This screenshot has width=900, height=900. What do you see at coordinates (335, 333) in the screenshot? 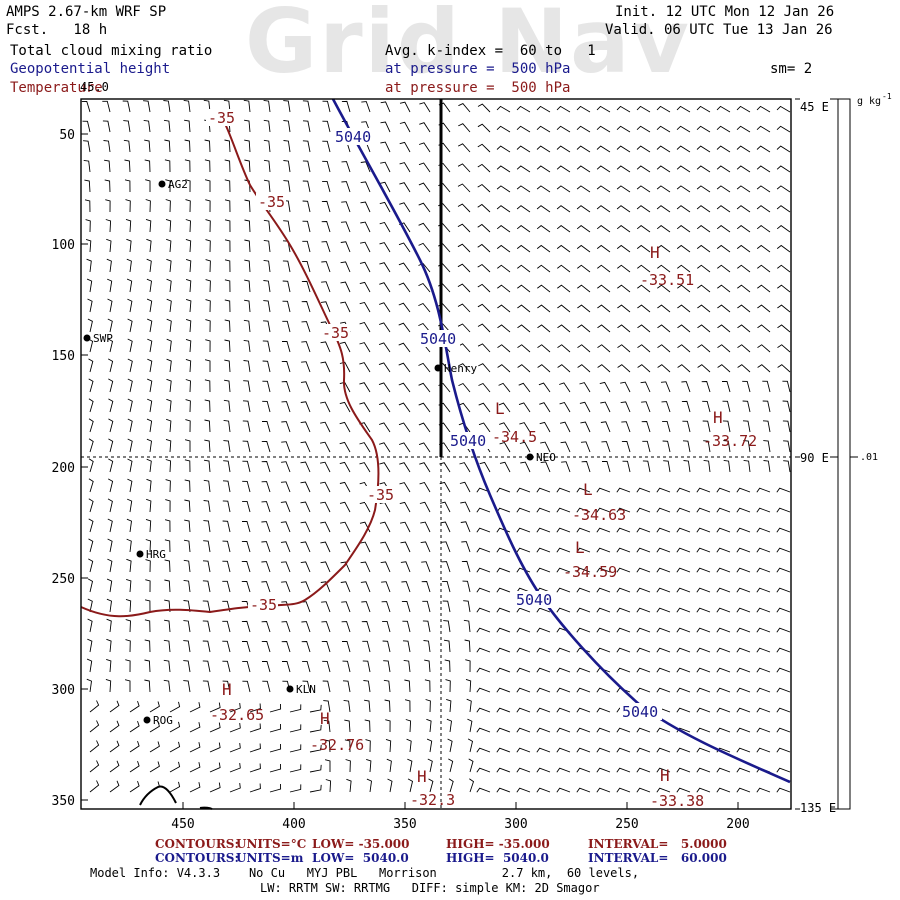
I see `temperature-contour-label: -35` at bounding box center [335, 333].